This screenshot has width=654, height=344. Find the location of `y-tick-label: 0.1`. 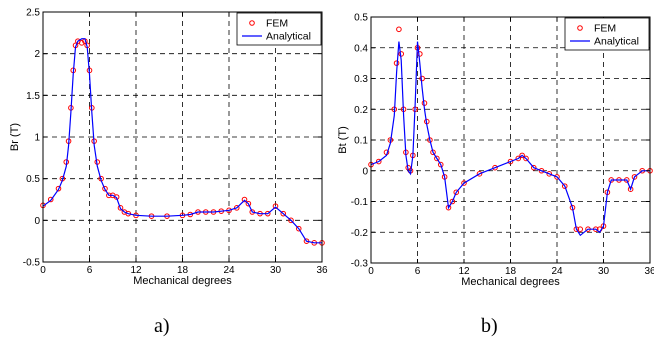

y-tick-label: 0.1 is located at coordinates (361, 141).